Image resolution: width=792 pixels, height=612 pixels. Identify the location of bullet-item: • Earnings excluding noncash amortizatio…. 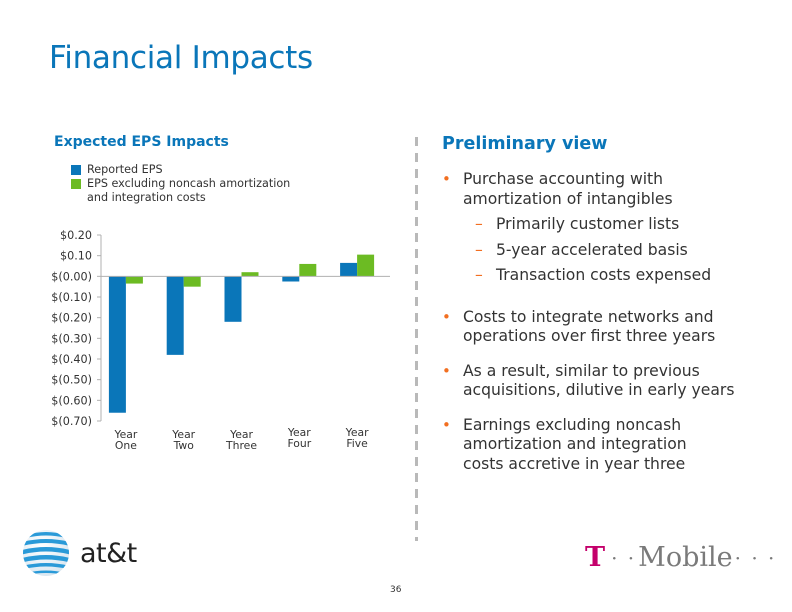
(612, 445).